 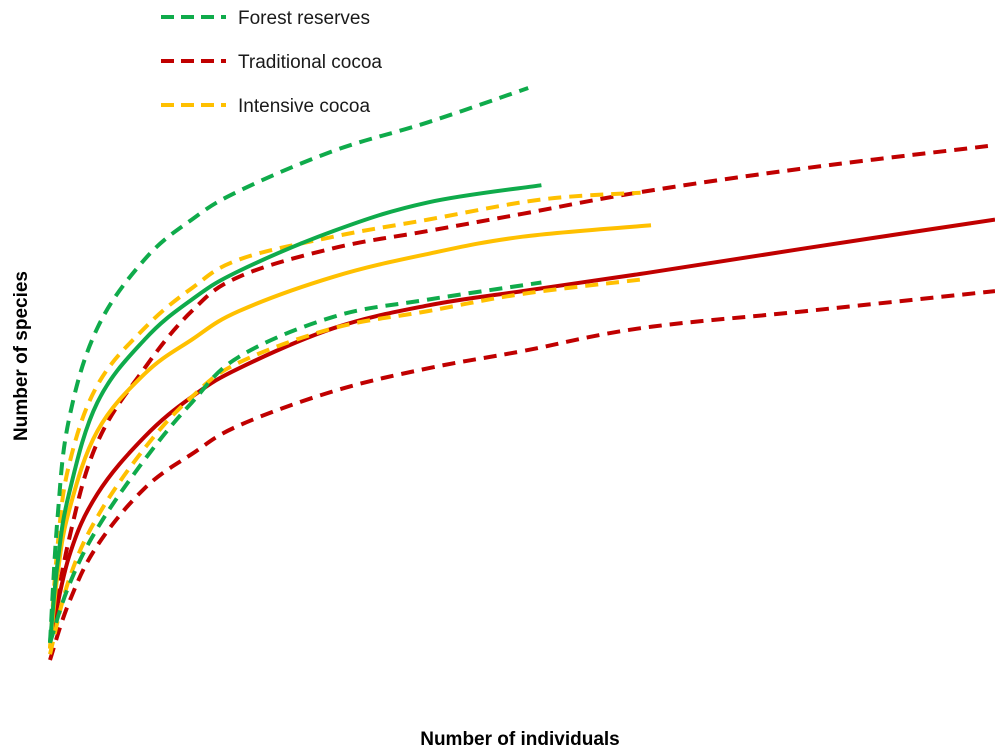 What do you see at coordinates (304, 106) in the screenshot?
I see `legend-label: Intensive cocoa` at bounding box center [304, 106].